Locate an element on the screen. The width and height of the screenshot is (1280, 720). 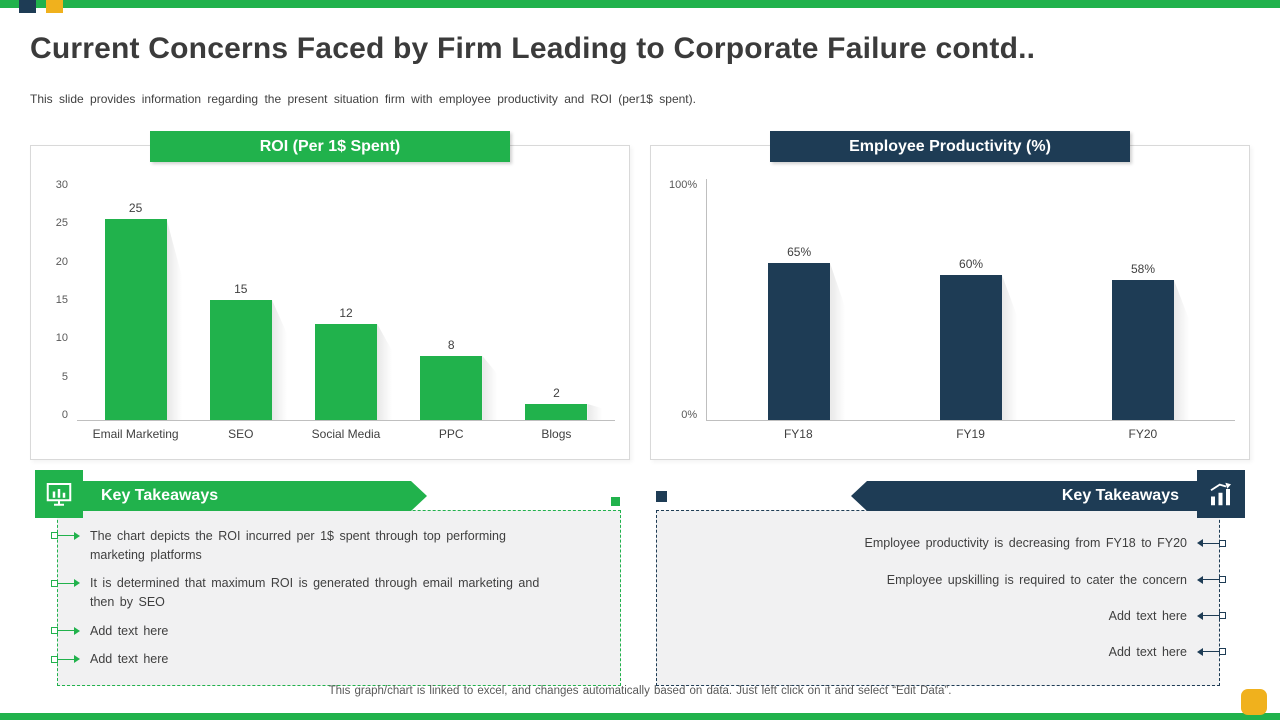
productivity-plot-area: 65% 60% 58% is located at coordinates (970, 300).